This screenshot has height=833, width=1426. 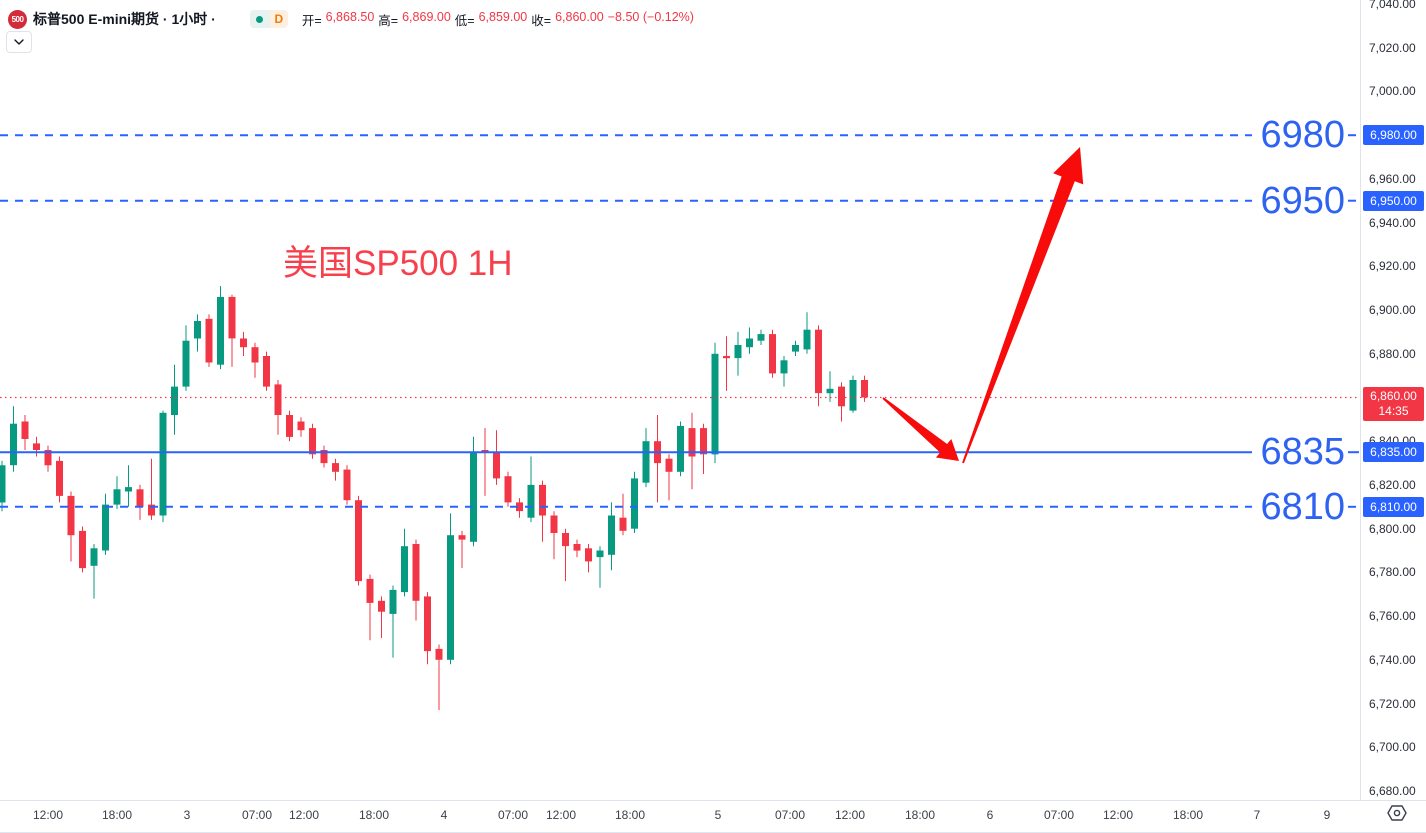 What do you see at coordinates (1393, 506) in the screenshot?
I see `level-price-badge: 6,810.00` at bounding box center [1393, 506].